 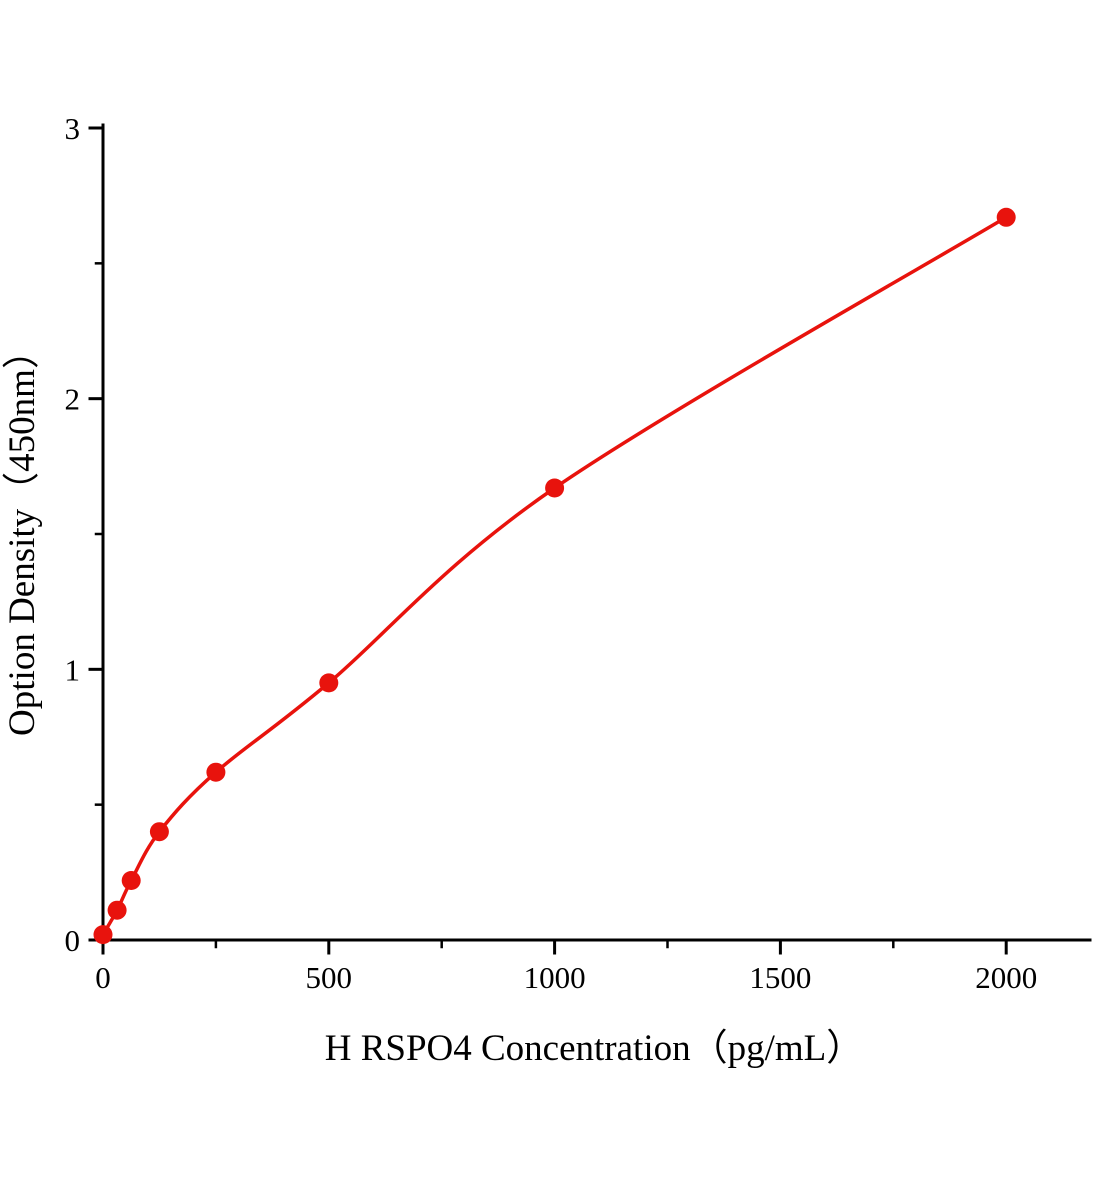 What do you see at coordinates (73, 128) in the screenshot?
I see `y-tick-label: 3` at bounding box center [73, 128].